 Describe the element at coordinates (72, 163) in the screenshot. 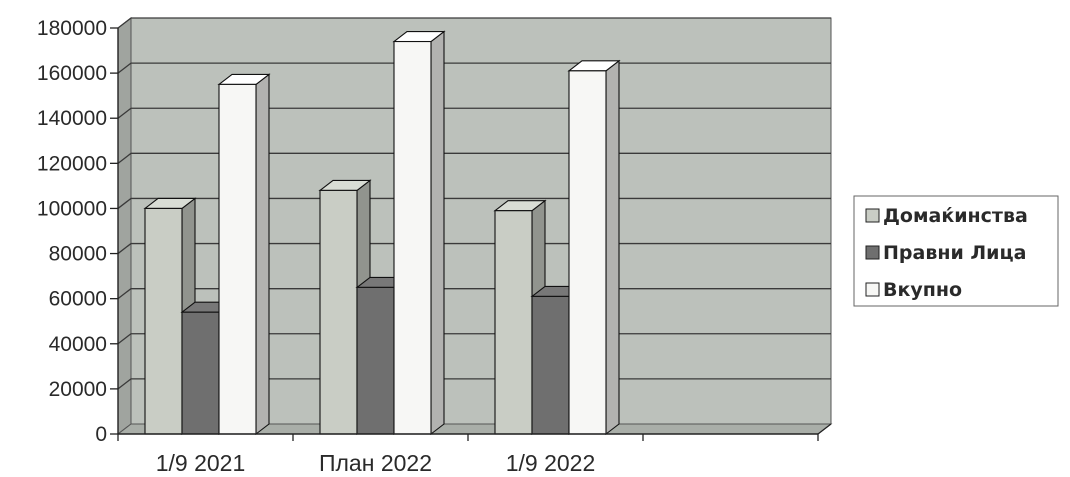

I see `y-tick-label: 120000` at that location.